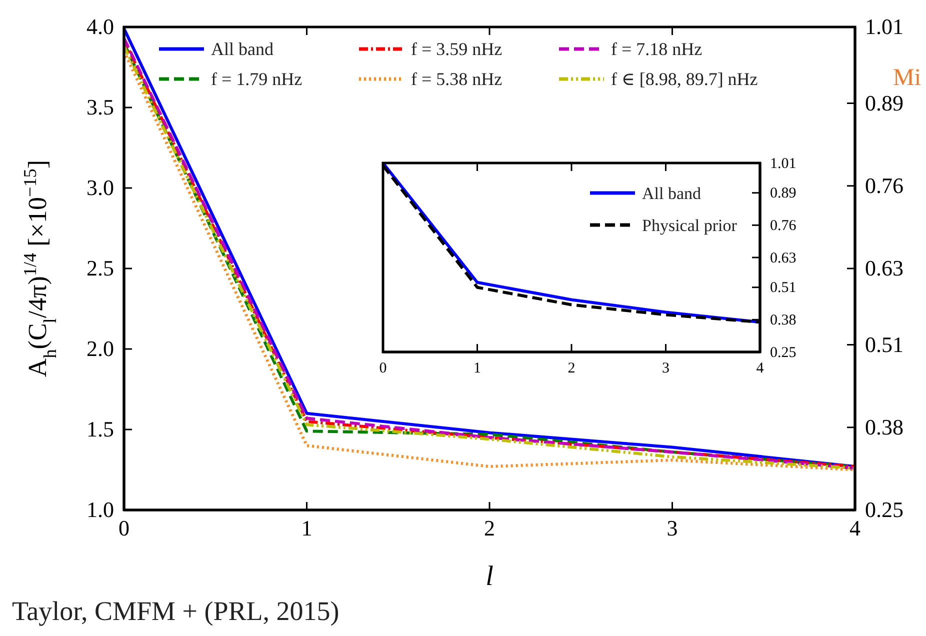  I want to click on y-tick-label: 1.01, so click(783, 164).